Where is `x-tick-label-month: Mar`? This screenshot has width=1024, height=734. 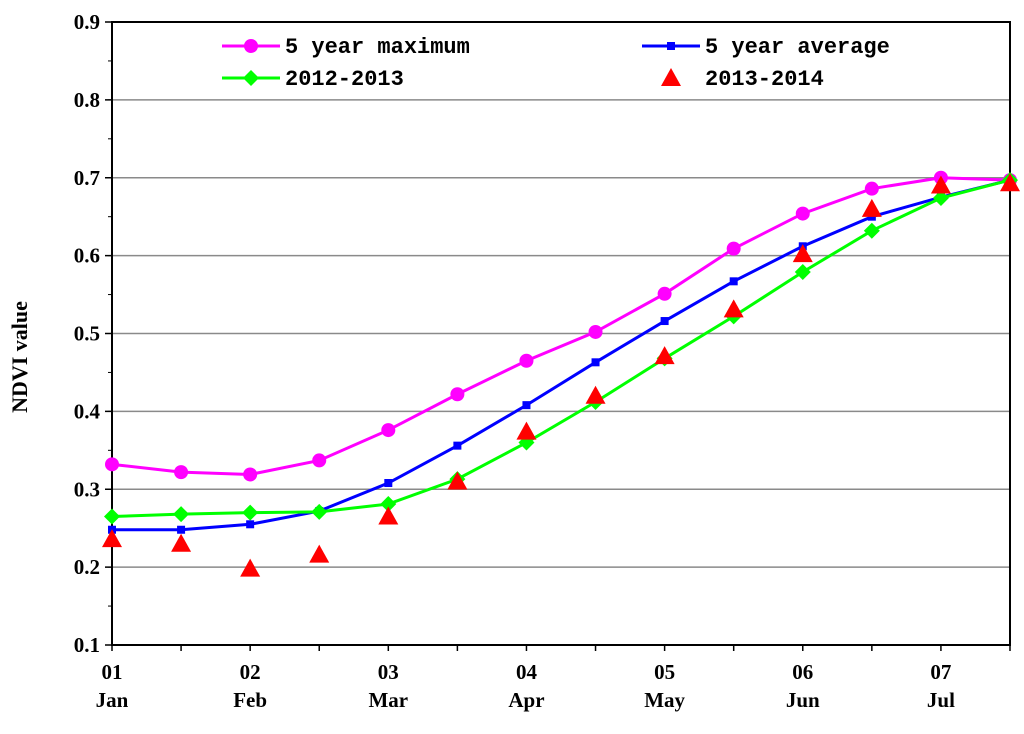 x-tick-label-month: Mar is located at coordinates (388, 700).